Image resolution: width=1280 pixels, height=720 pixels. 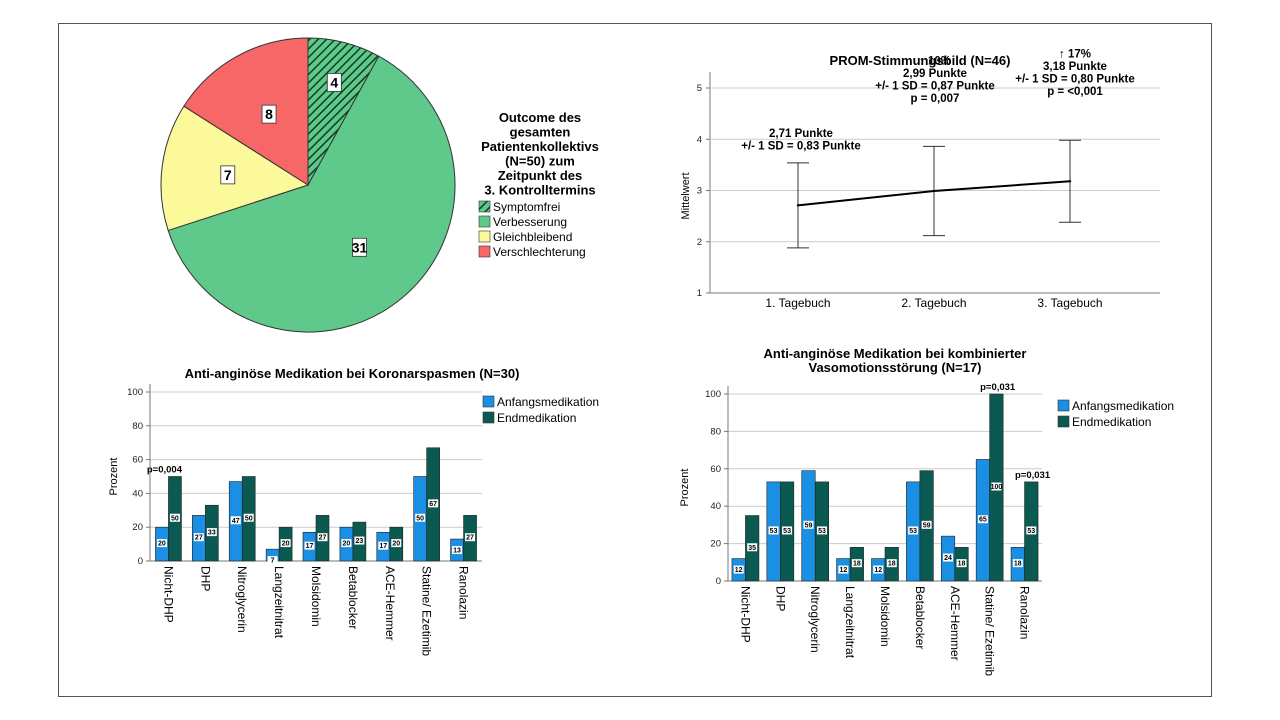 I want to click on pie-title-line: (N=50) zum, so click(x=540, y=161).